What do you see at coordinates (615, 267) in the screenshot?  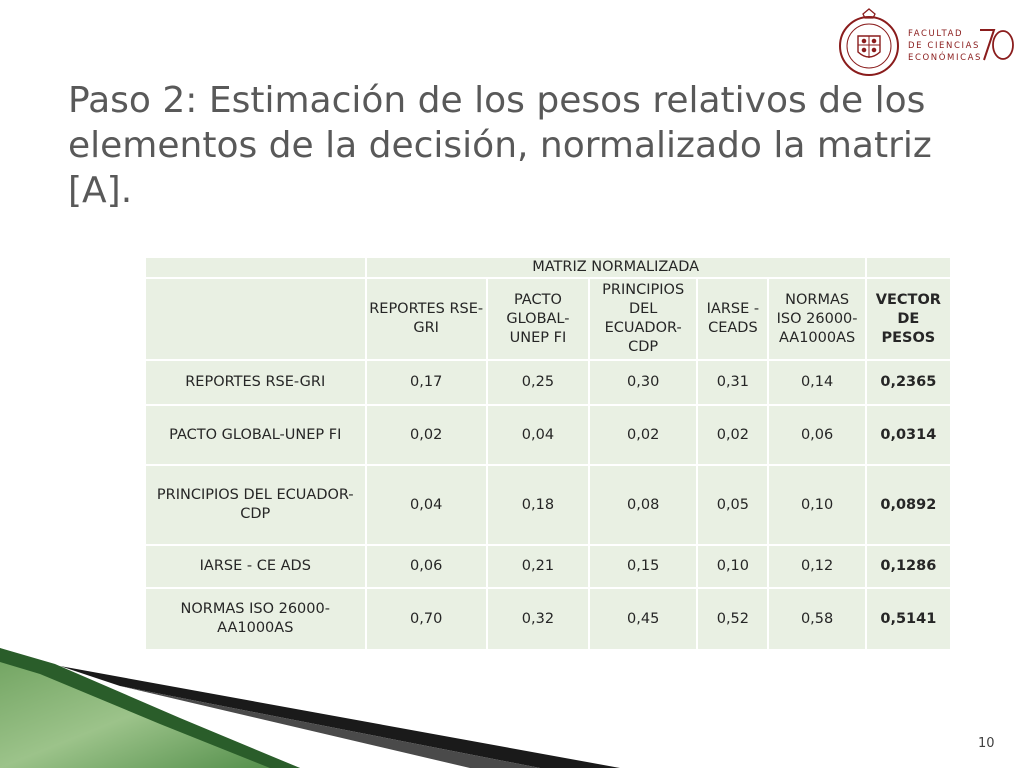 I see `group-header-cell: MATRIZ NORMALIZADA` at bounding box center [615, 267].